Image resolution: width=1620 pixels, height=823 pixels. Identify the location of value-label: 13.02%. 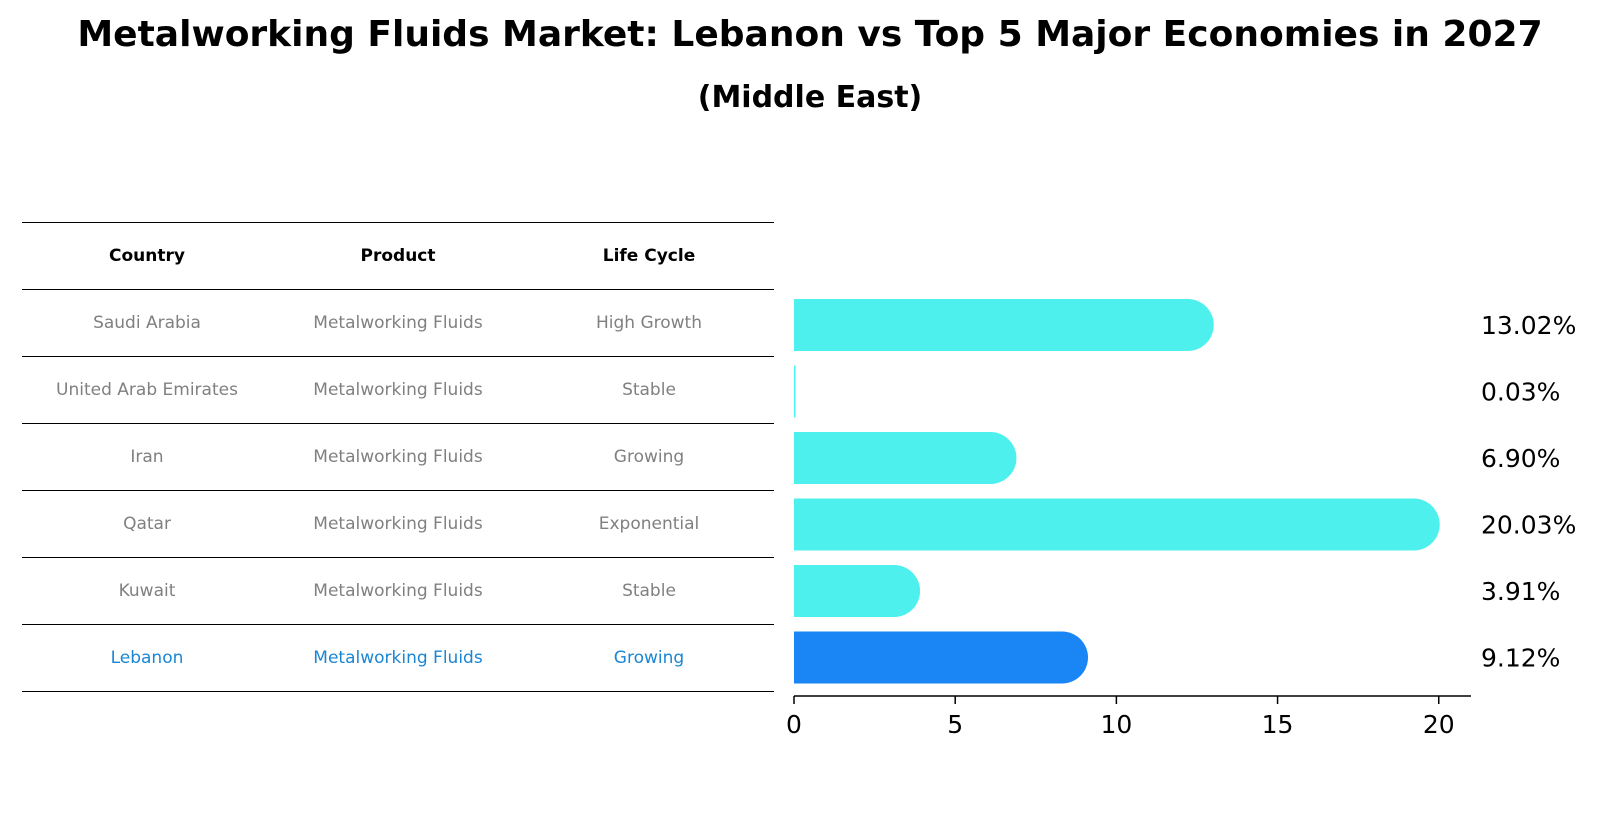
(1528, 325).